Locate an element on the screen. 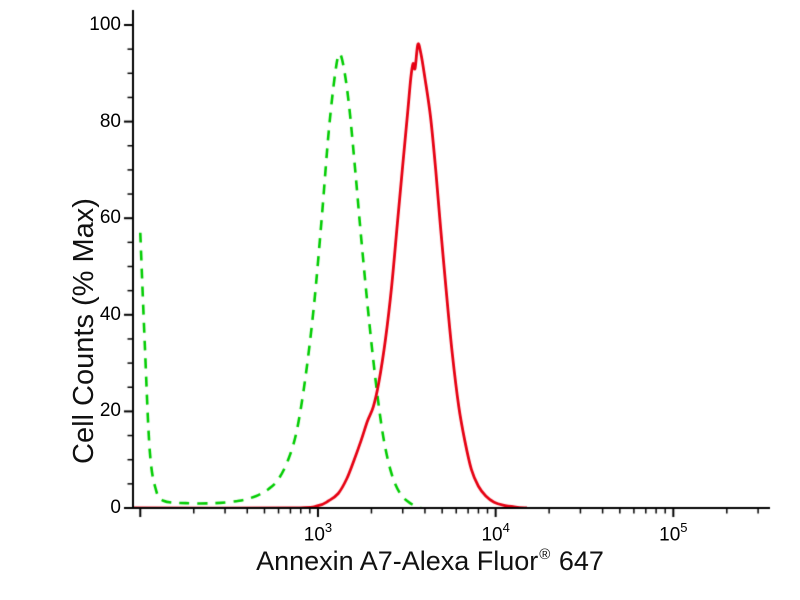  x-tick-label: 105 is located at coordinates (673, 532).